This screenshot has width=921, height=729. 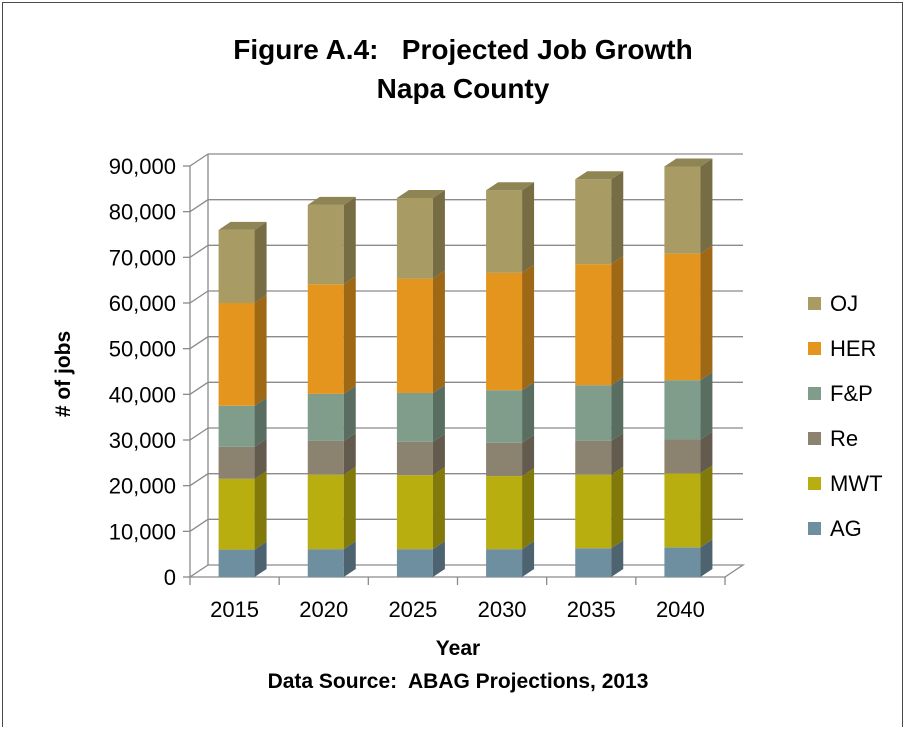 What do you see at coordinates (142, 349) in the screenshot?
I see `y-tick-label: 50,000` at bounding box center [142, 349].